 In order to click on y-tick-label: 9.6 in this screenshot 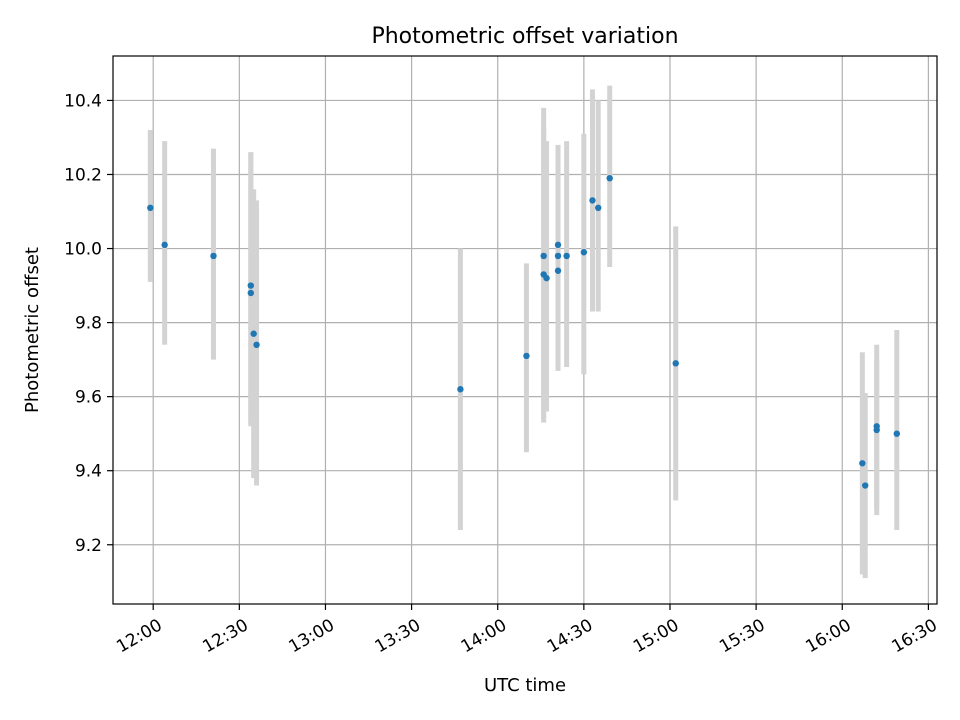, I will do `click(88, 398)`.